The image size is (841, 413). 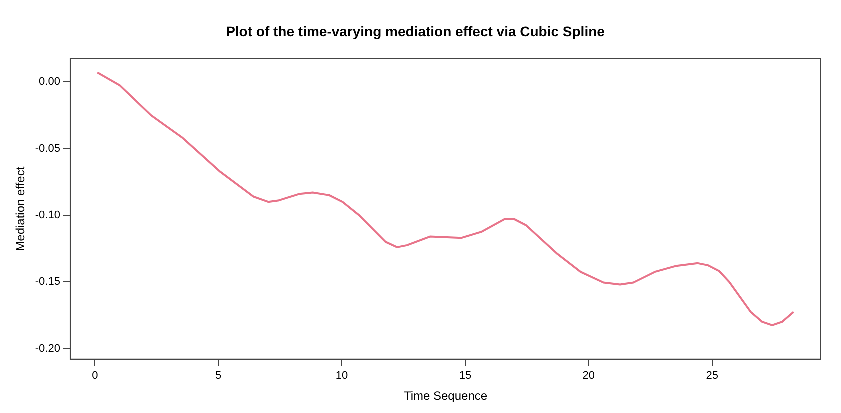 What do you see at coordinates (47, 282) in the screenshot?
I see `y-tick-label: -0.15` at bounding box center [47, 282].